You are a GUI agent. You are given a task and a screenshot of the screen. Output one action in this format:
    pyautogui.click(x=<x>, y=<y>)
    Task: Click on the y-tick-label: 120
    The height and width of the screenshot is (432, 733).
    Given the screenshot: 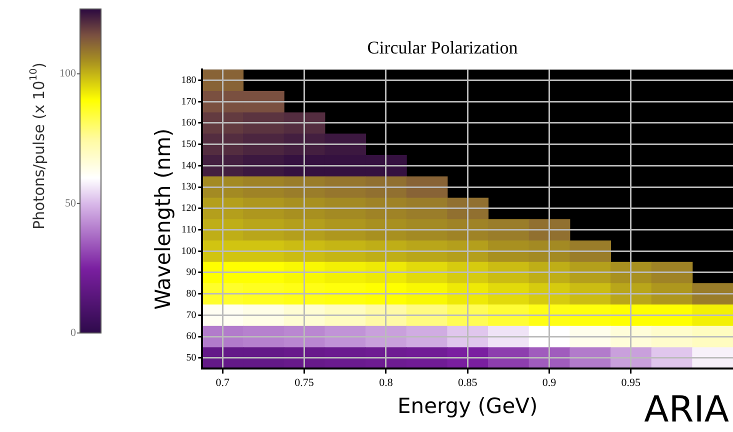 What is the action you would take?
    pyautogui.click(x=188, y=208)
    